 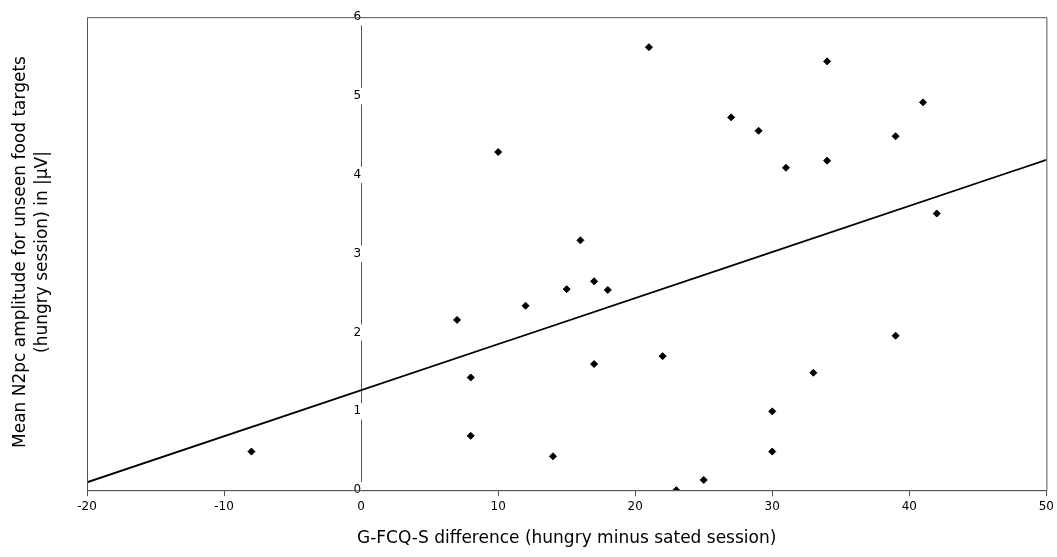 What do you see at coordinates (224, 505) in the screenshot?
I see `x-tick-label: -10` at bounding box center [224, 505].